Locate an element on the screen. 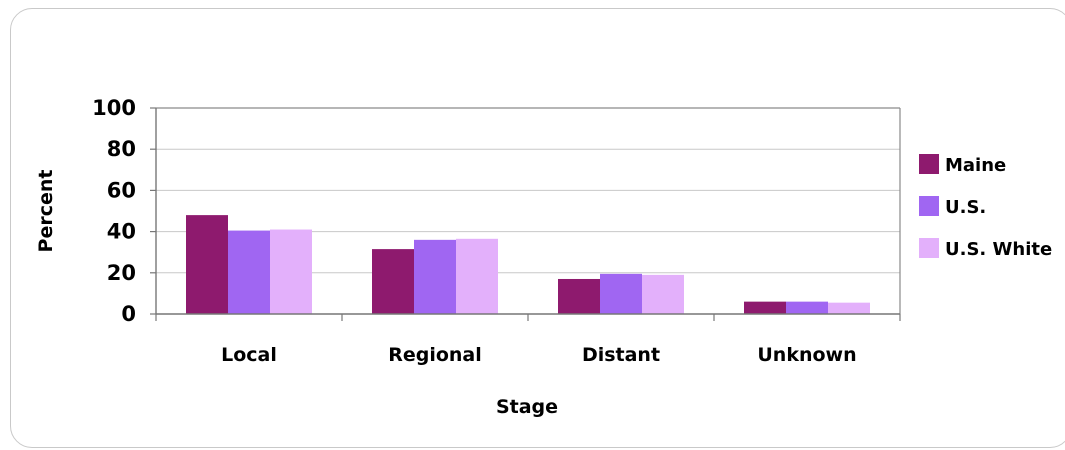 The image size is (1065, 450). bar-u-s-white-unknown is located at coordinates (849, 308).